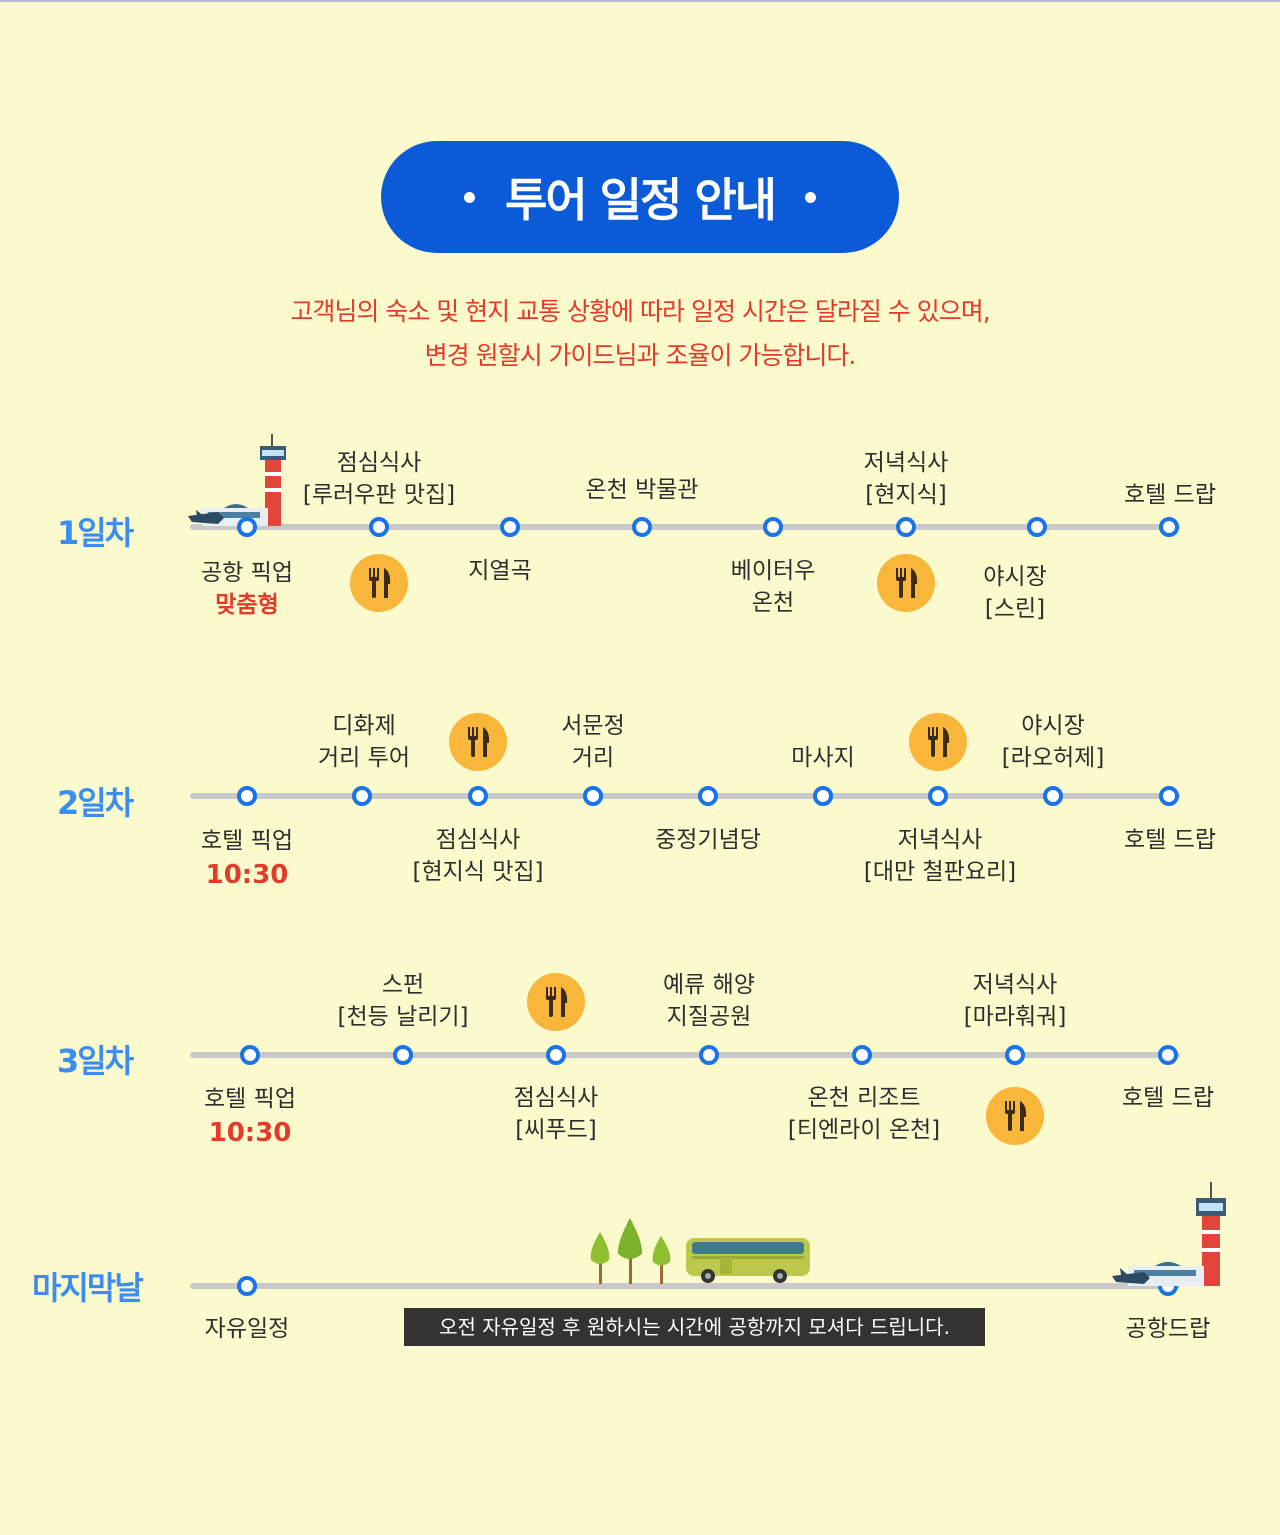 The width and height of the screenshot is (1280, 1535). I want to click on day3-stop-7: 호텔 드랍, so click(1168, 1098).